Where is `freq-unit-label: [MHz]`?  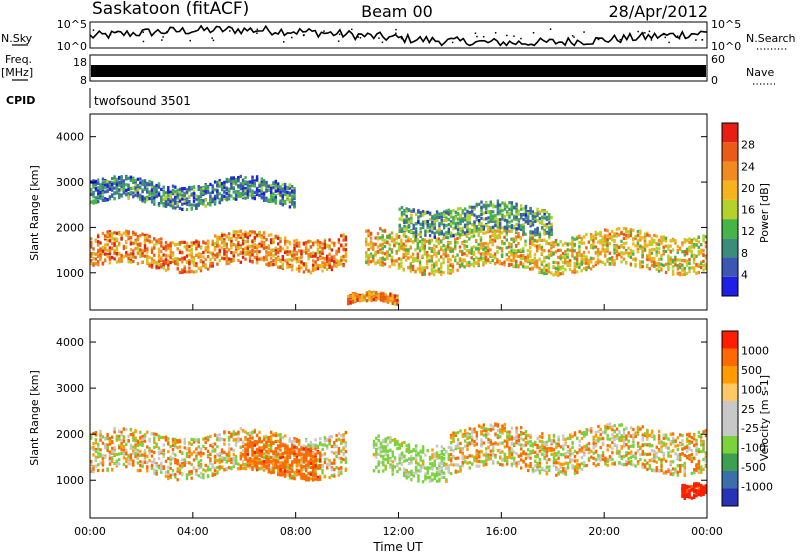
freq-unit-label: [MHz] is located at coordinates (17, 72).